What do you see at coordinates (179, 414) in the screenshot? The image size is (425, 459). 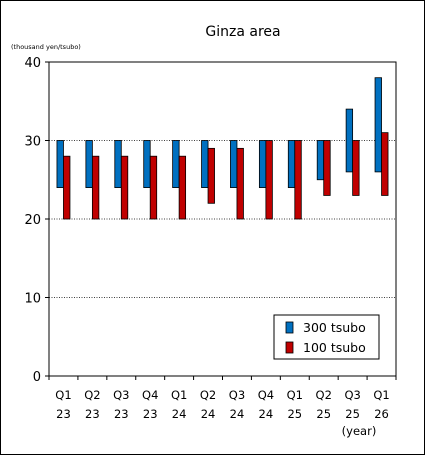 I see `x-tick-year-4: 24` at bounding box center [179, 414].